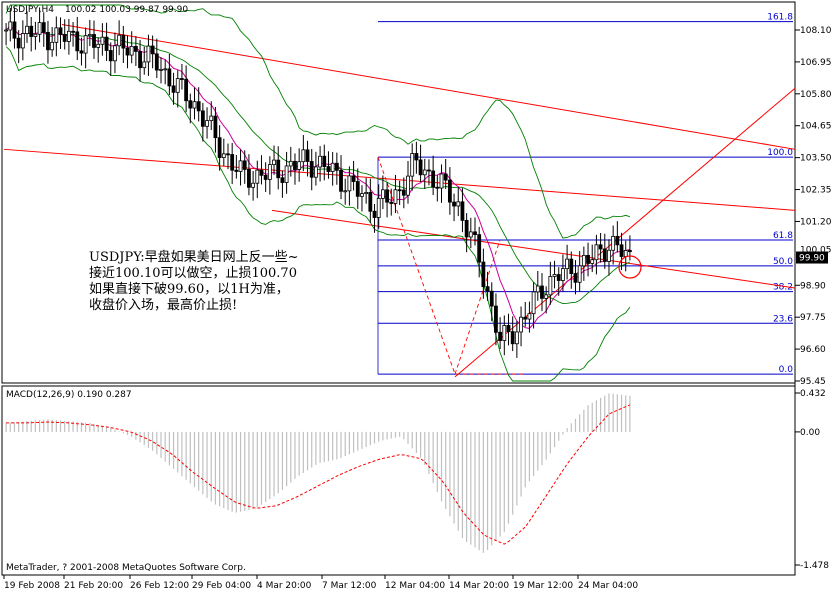 This screenshot has height=592, width=831. I want to click on time-tick-label: 7 Mar 12:00, so click(349, 586).